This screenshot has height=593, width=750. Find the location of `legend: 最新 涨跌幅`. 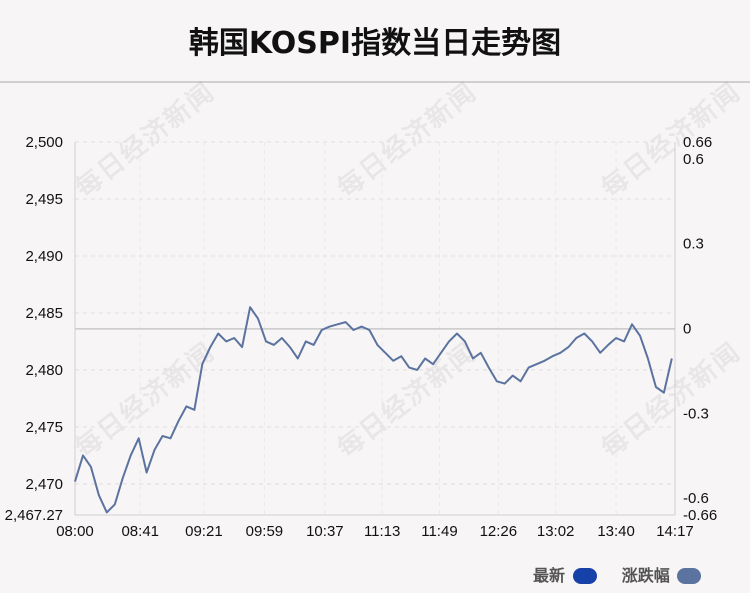

legend: 最新 涨跌幅 is located at coordinates (617, 574).